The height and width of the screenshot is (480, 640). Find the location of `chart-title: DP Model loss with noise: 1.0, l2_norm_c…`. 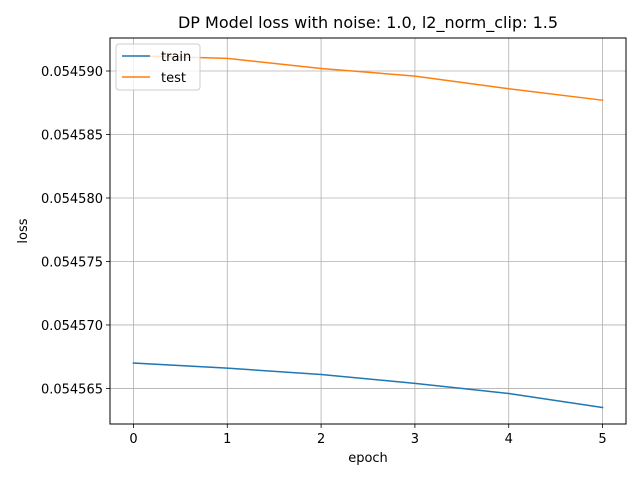

chart-title: DP Model loss with noise: 1.0, l2_norm_c… is located at coordinates (368, 23).